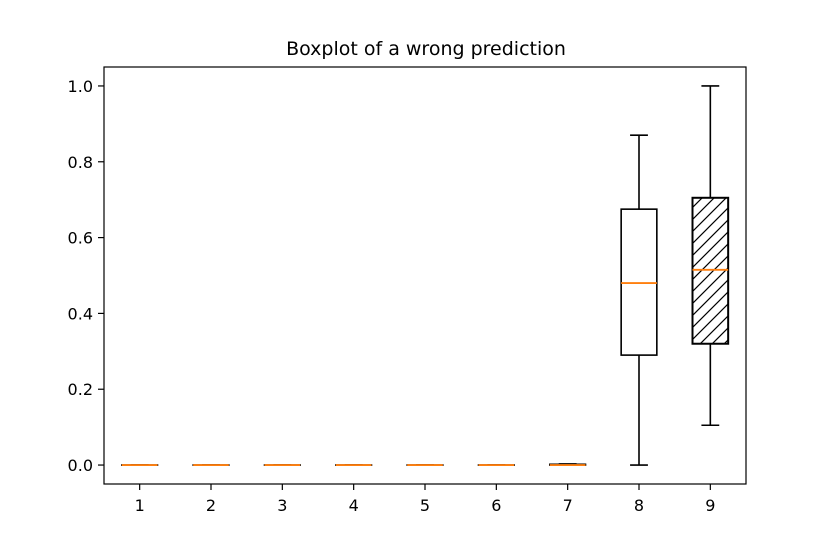  What do you see at coordinates (496, 505) in the screenshot?
I see `x-tick-label: 6` at bounding box center [496, 505].